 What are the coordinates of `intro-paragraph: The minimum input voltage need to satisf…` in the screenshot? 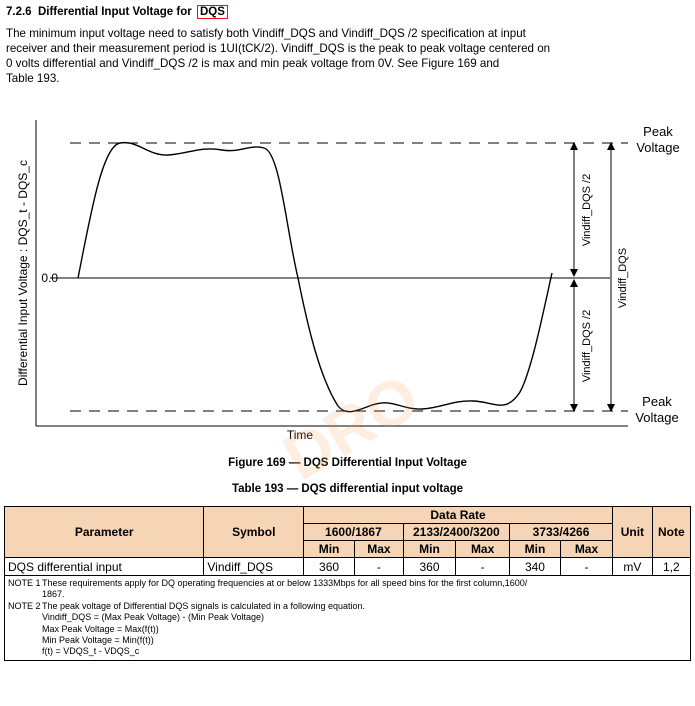 It's located at (348, 56).